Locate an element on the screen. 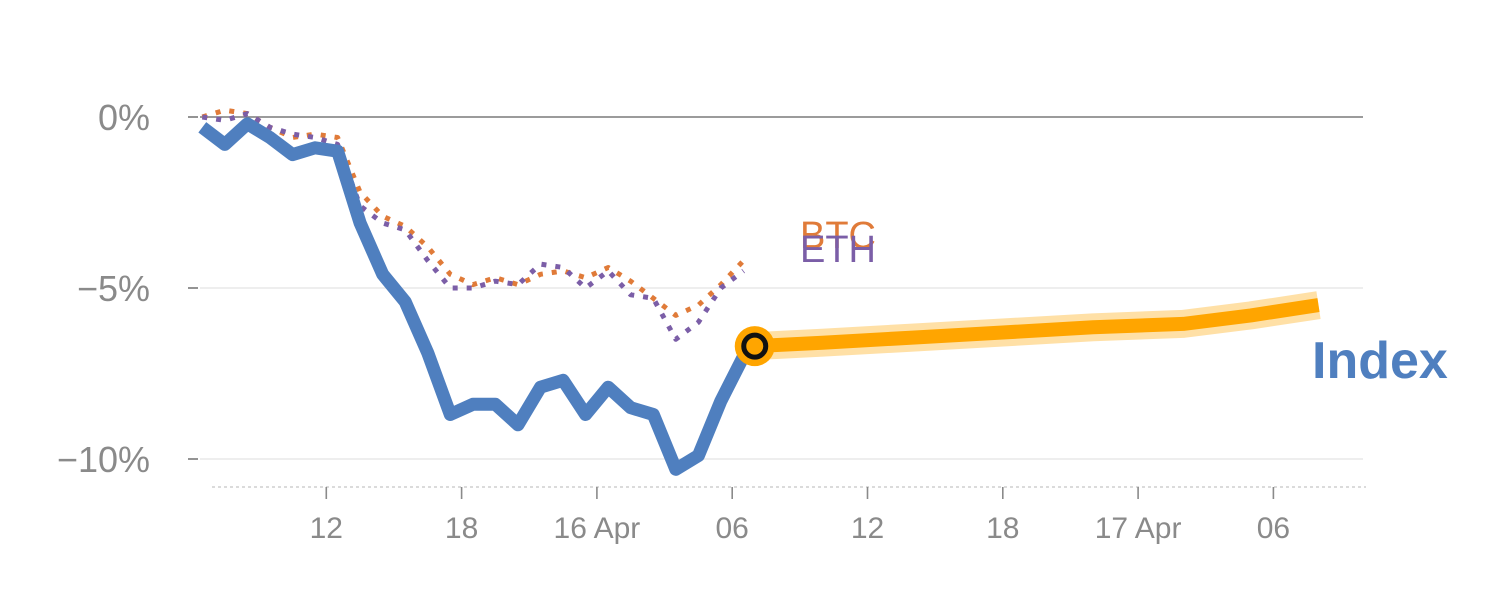 Image resolution: width=1500 pixels, height=600 pixels. y-tick-label: −5% is located at coordinates (113, 288).